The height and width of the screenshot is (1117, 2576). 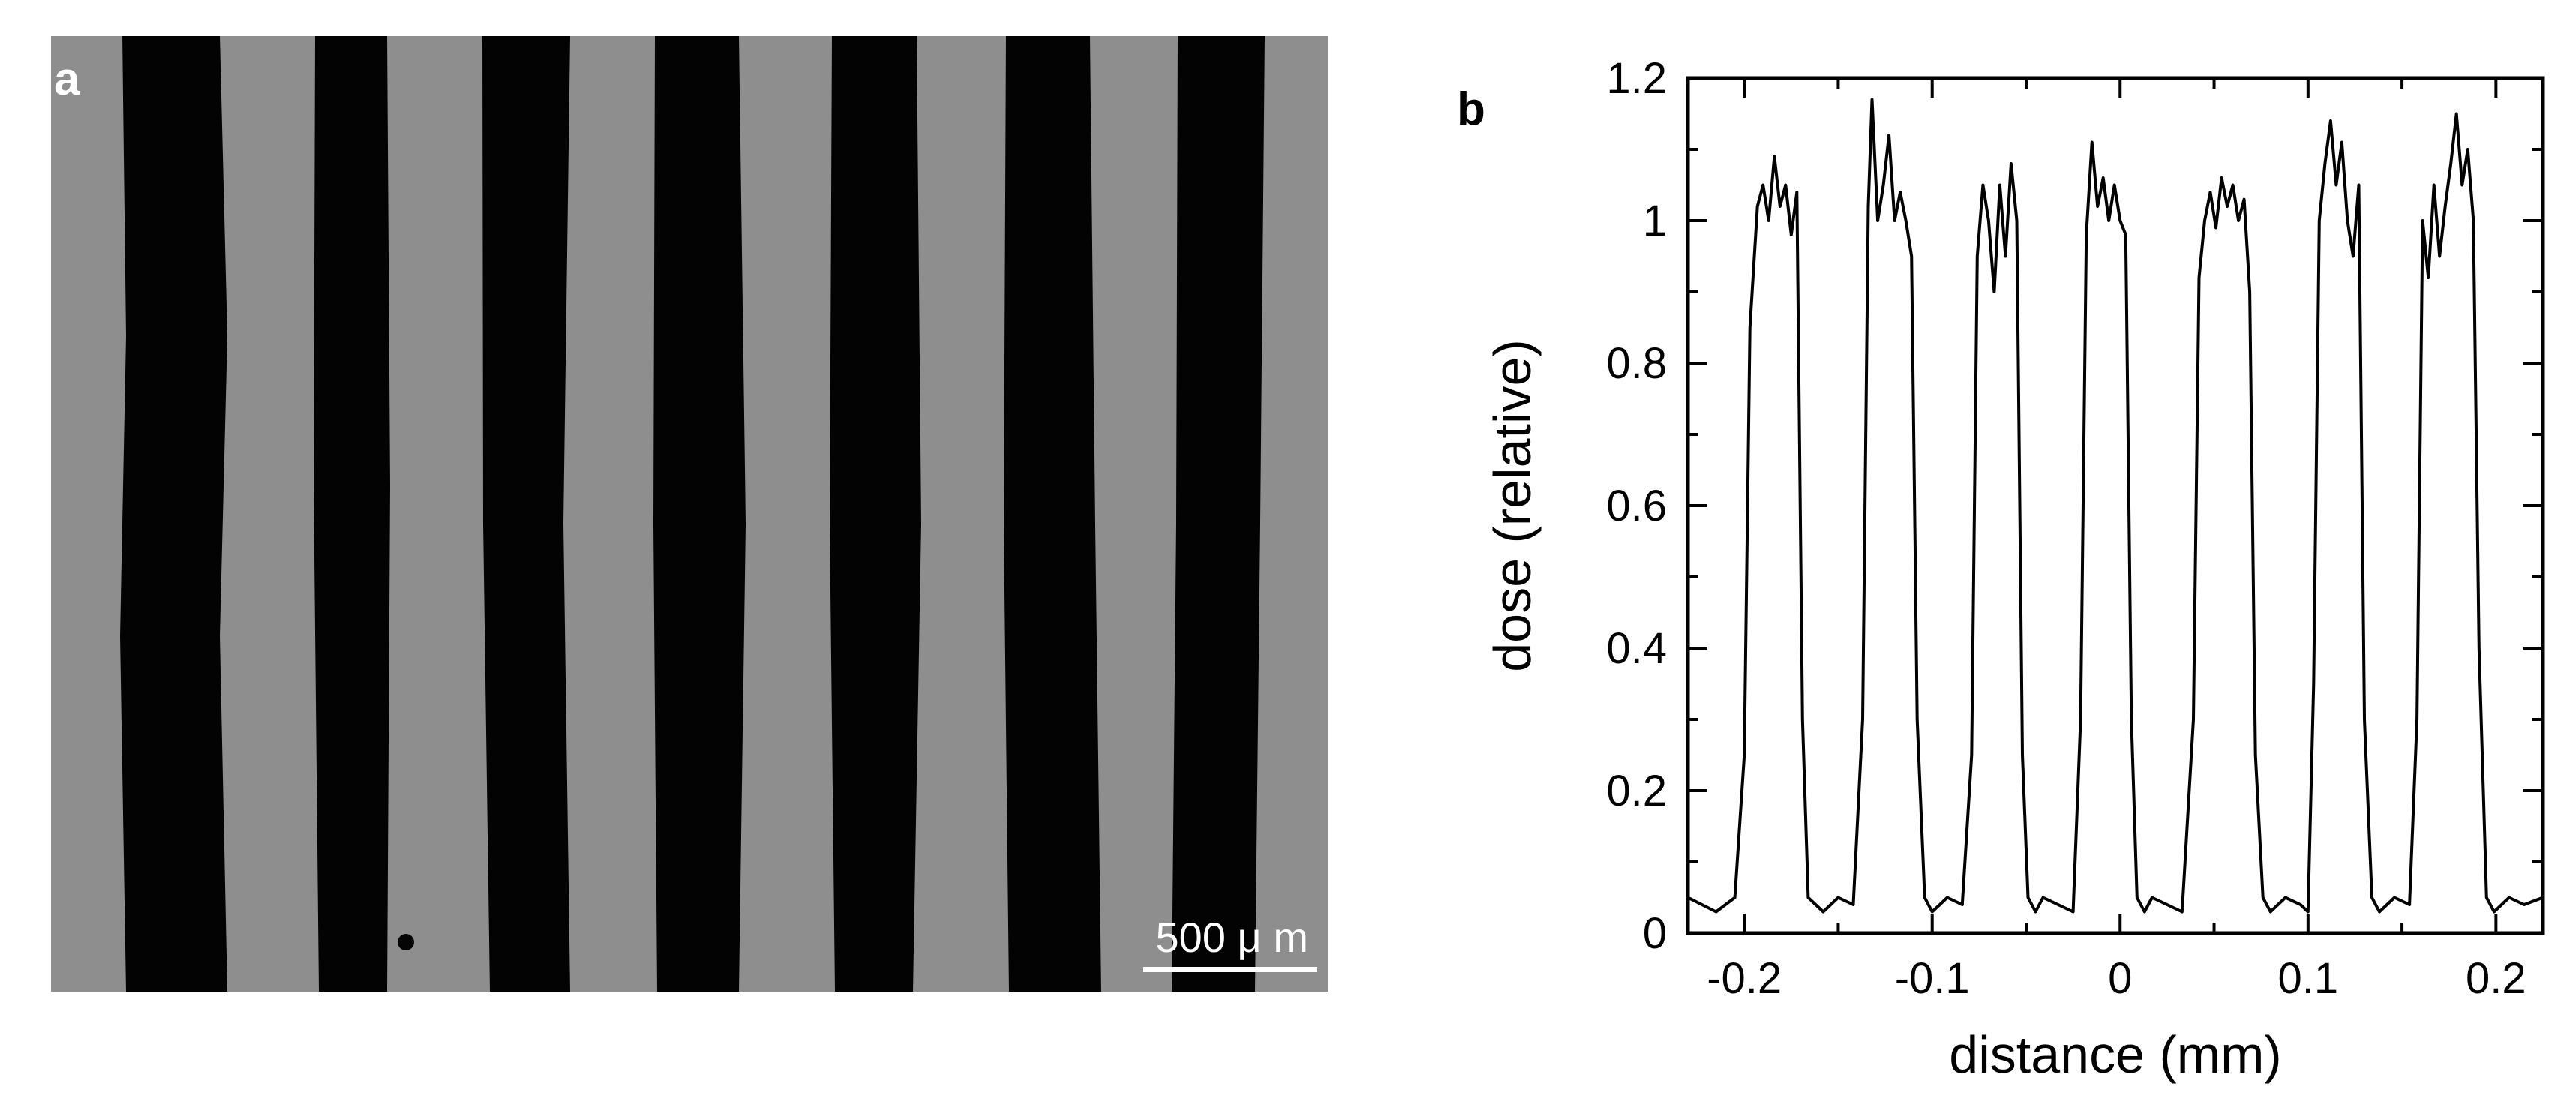 What do you see at coordinates (1231, 937) in the screenshot?
I see `scale-bar-label: 500 μ m` at bounding box center [1231, 937].